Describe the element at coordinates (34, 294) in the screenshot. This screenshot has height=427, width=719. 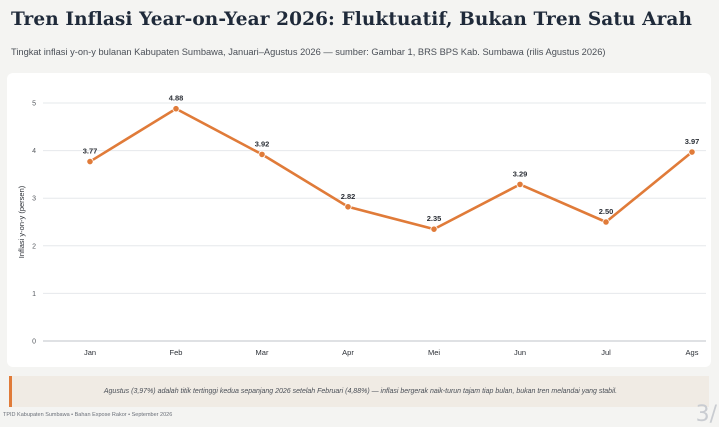
I see `y-tick-label: 1` at that location.